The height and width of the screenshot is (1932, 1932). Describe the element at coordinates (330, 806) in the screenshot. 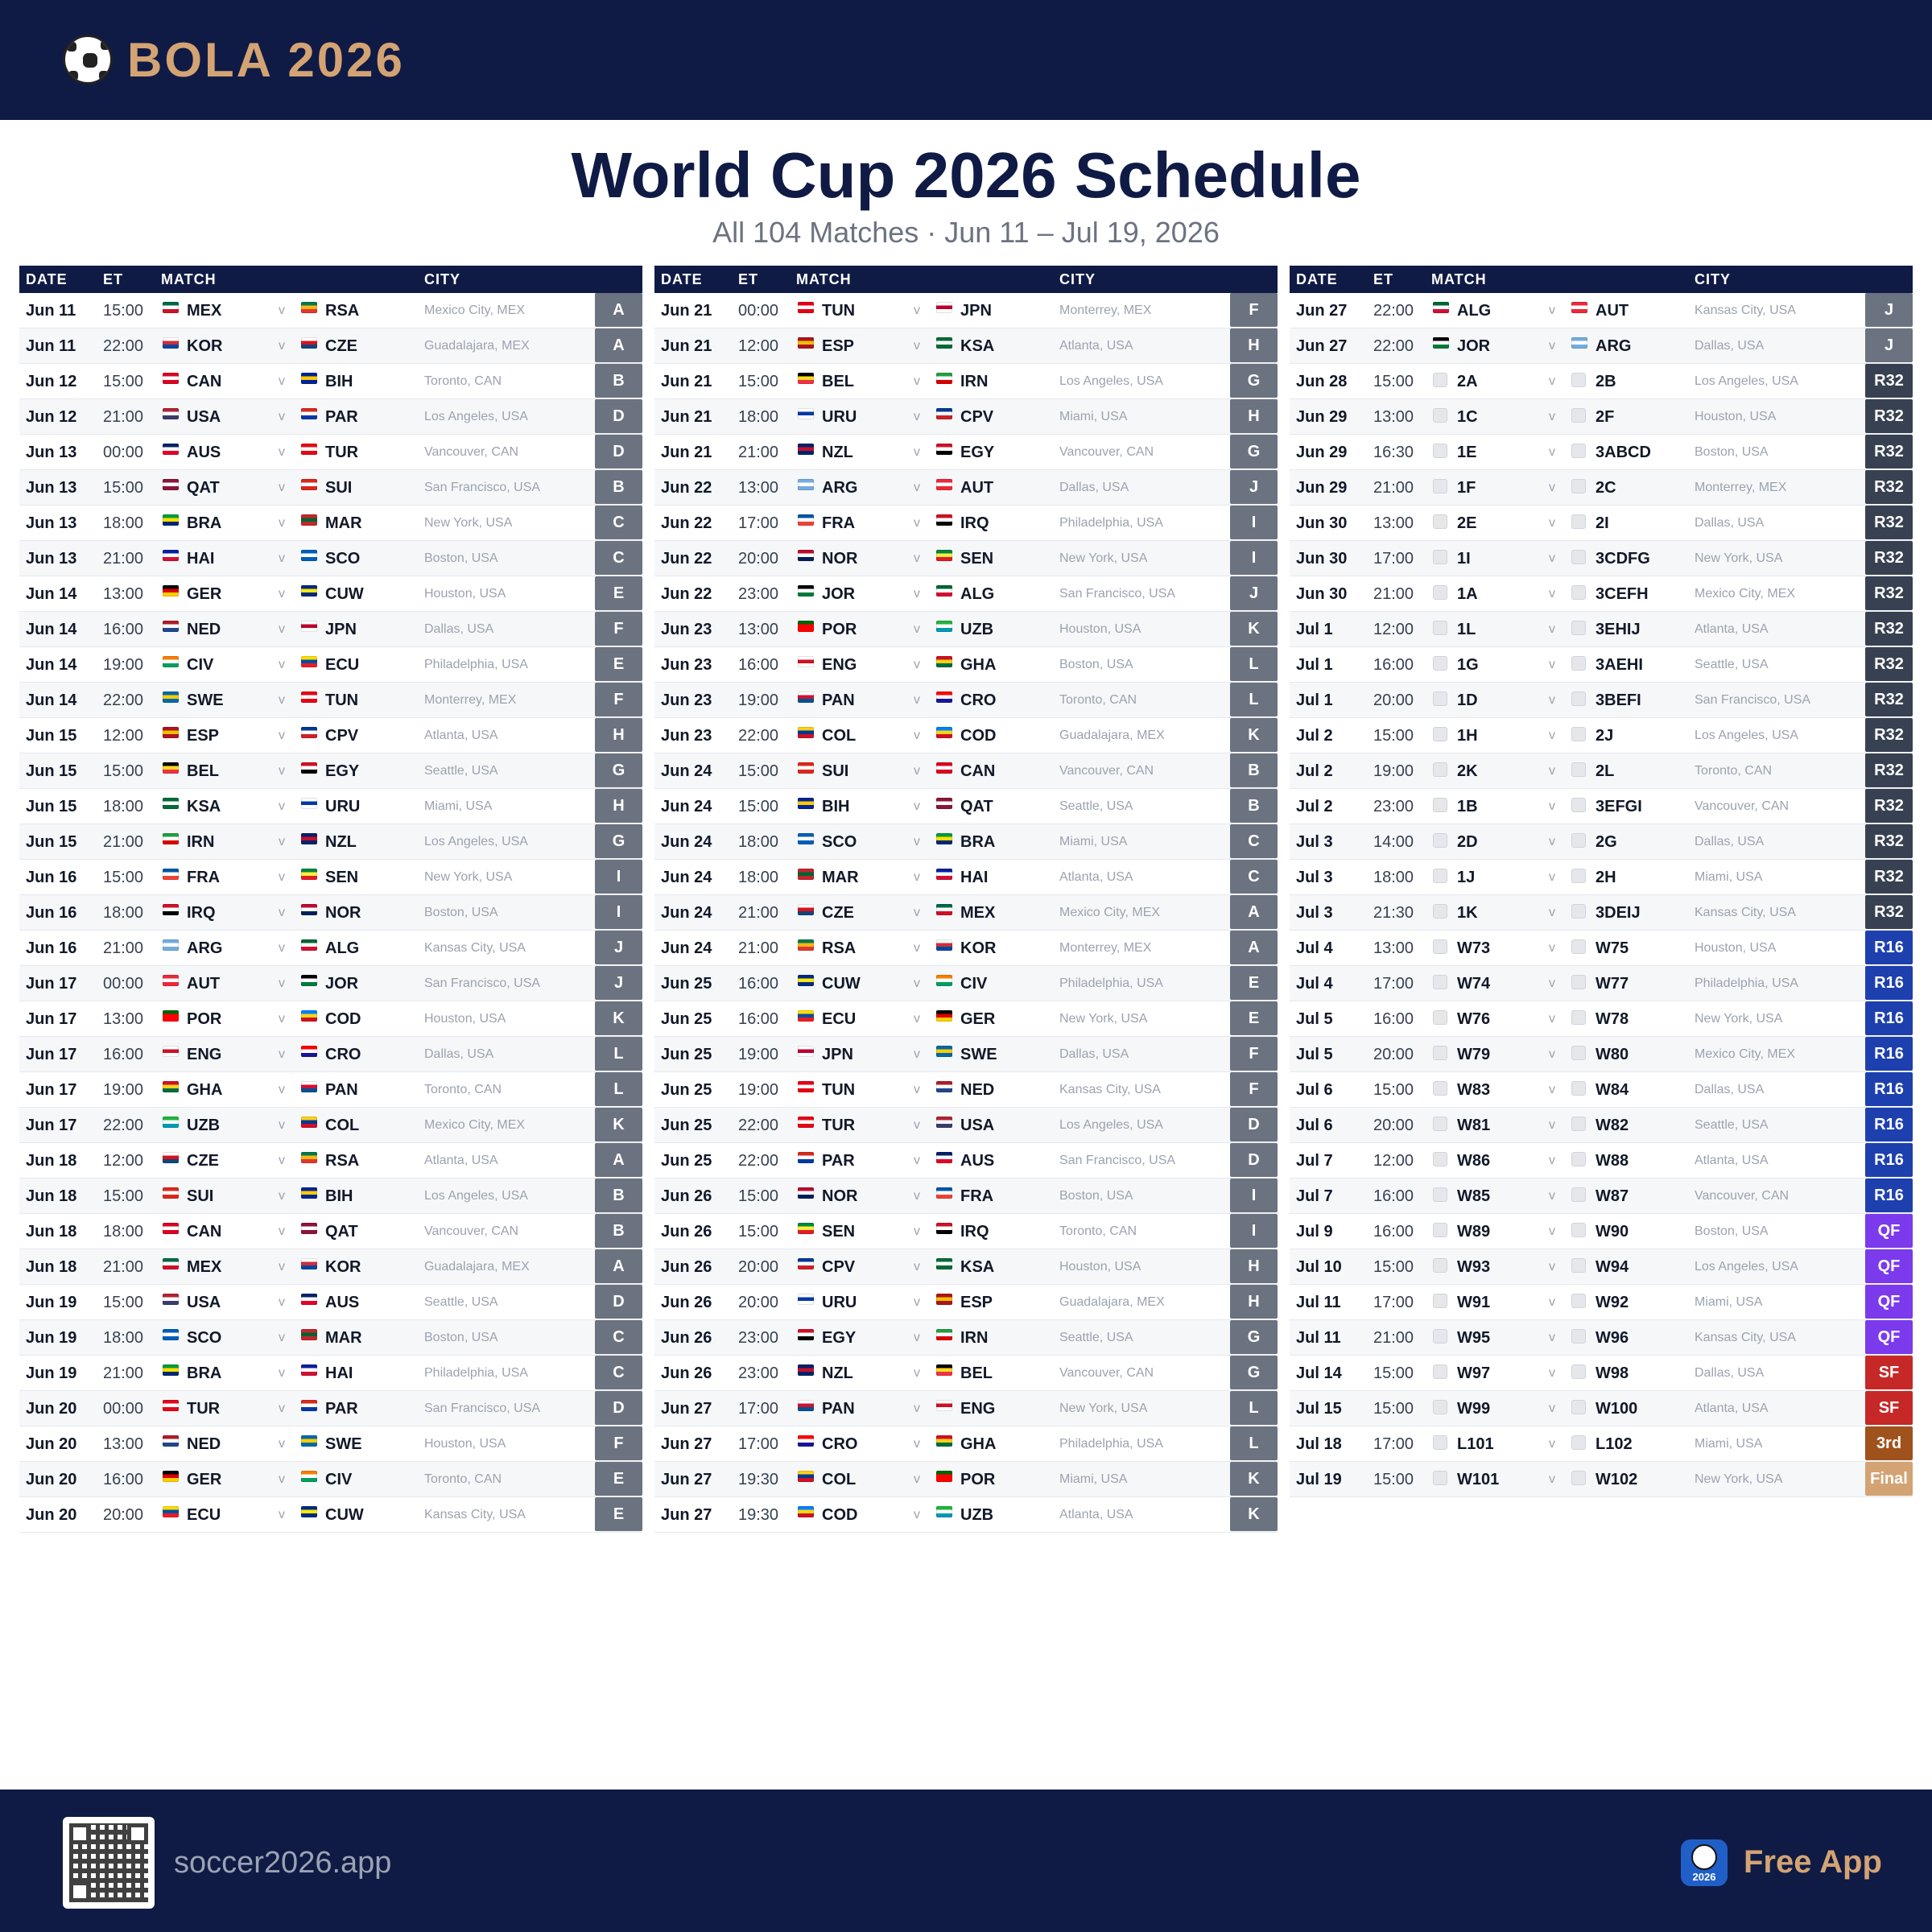

I see `match-row: Jun 15 18:00 KSA v URU Miami, USA H` at that location.